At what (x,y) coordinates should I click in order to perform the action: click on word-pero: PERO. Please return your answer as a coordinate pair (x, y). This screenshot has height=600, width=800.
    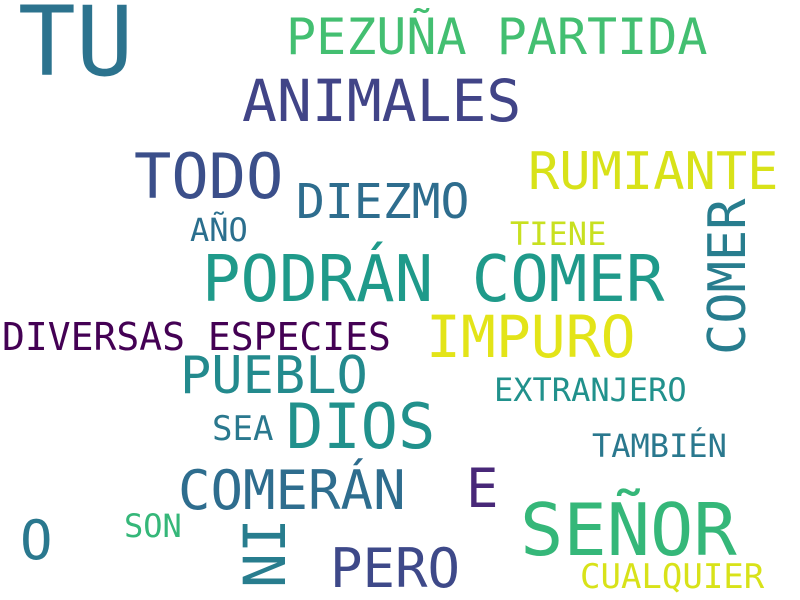
    Looking at the image, I should click on (395, 568).